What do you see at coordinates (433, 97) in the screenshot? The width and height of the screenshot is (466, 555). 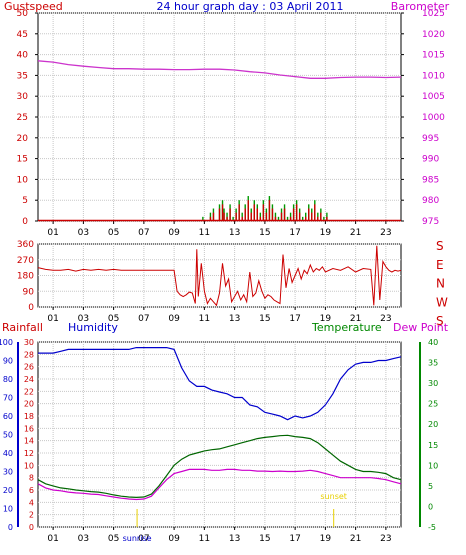 I see `baro-ytick-label: 1005` at bounding box center [433, 97].